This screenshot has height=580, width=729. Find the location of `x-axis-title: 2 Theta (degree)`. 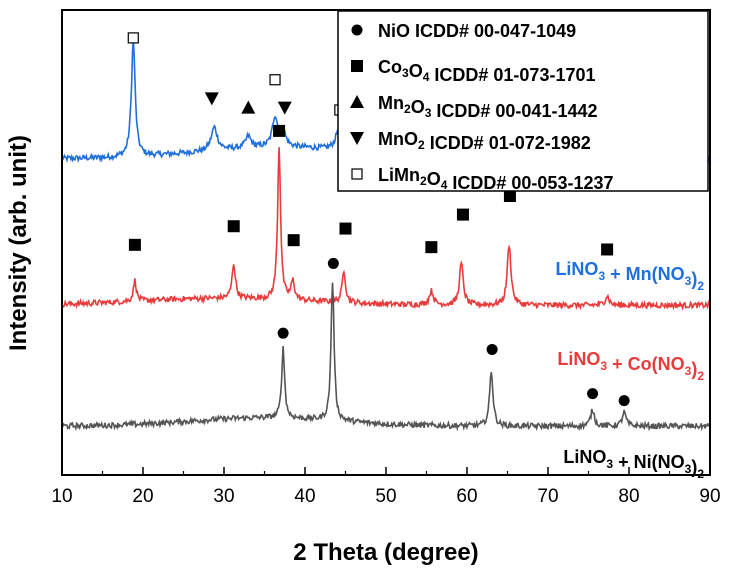

x-axis-title: 2 Theta (degree) is located at coordinates (385, 552).